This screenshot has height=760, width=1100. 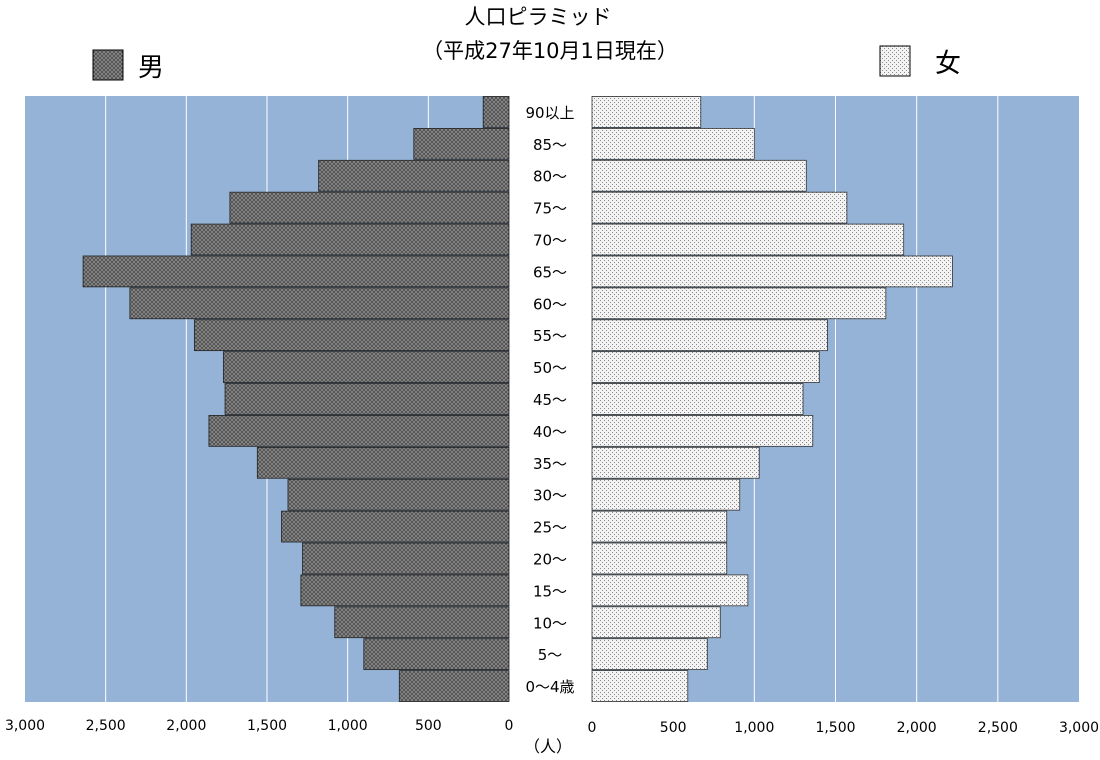 What do you see at coordinates (550, 655) in the screenshot?
I see `age-category-label: 5～` at bounding box center [550, 655].